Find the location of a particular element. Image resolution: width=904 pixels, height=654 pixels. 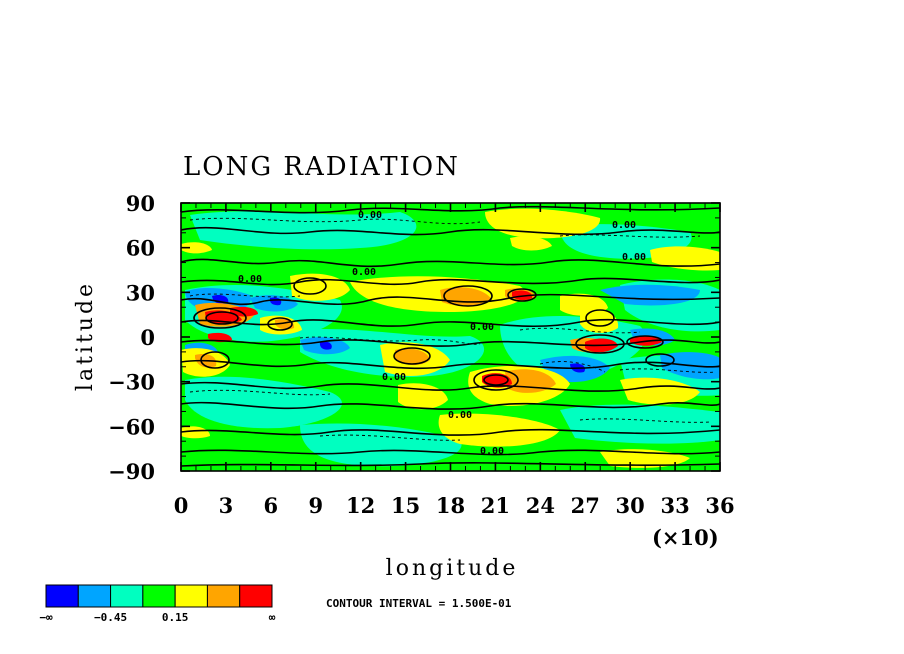

x-tick-label: 33 is located at coordinates (674, 505).